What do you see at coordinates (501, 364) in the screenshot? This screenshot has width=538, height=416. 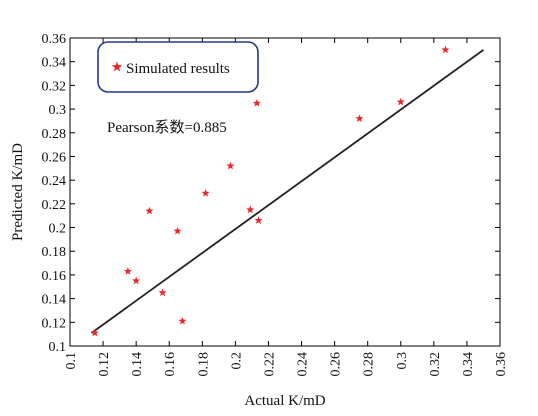 I see `x-tick-label: 0.36` at bounding box center [501, 364].